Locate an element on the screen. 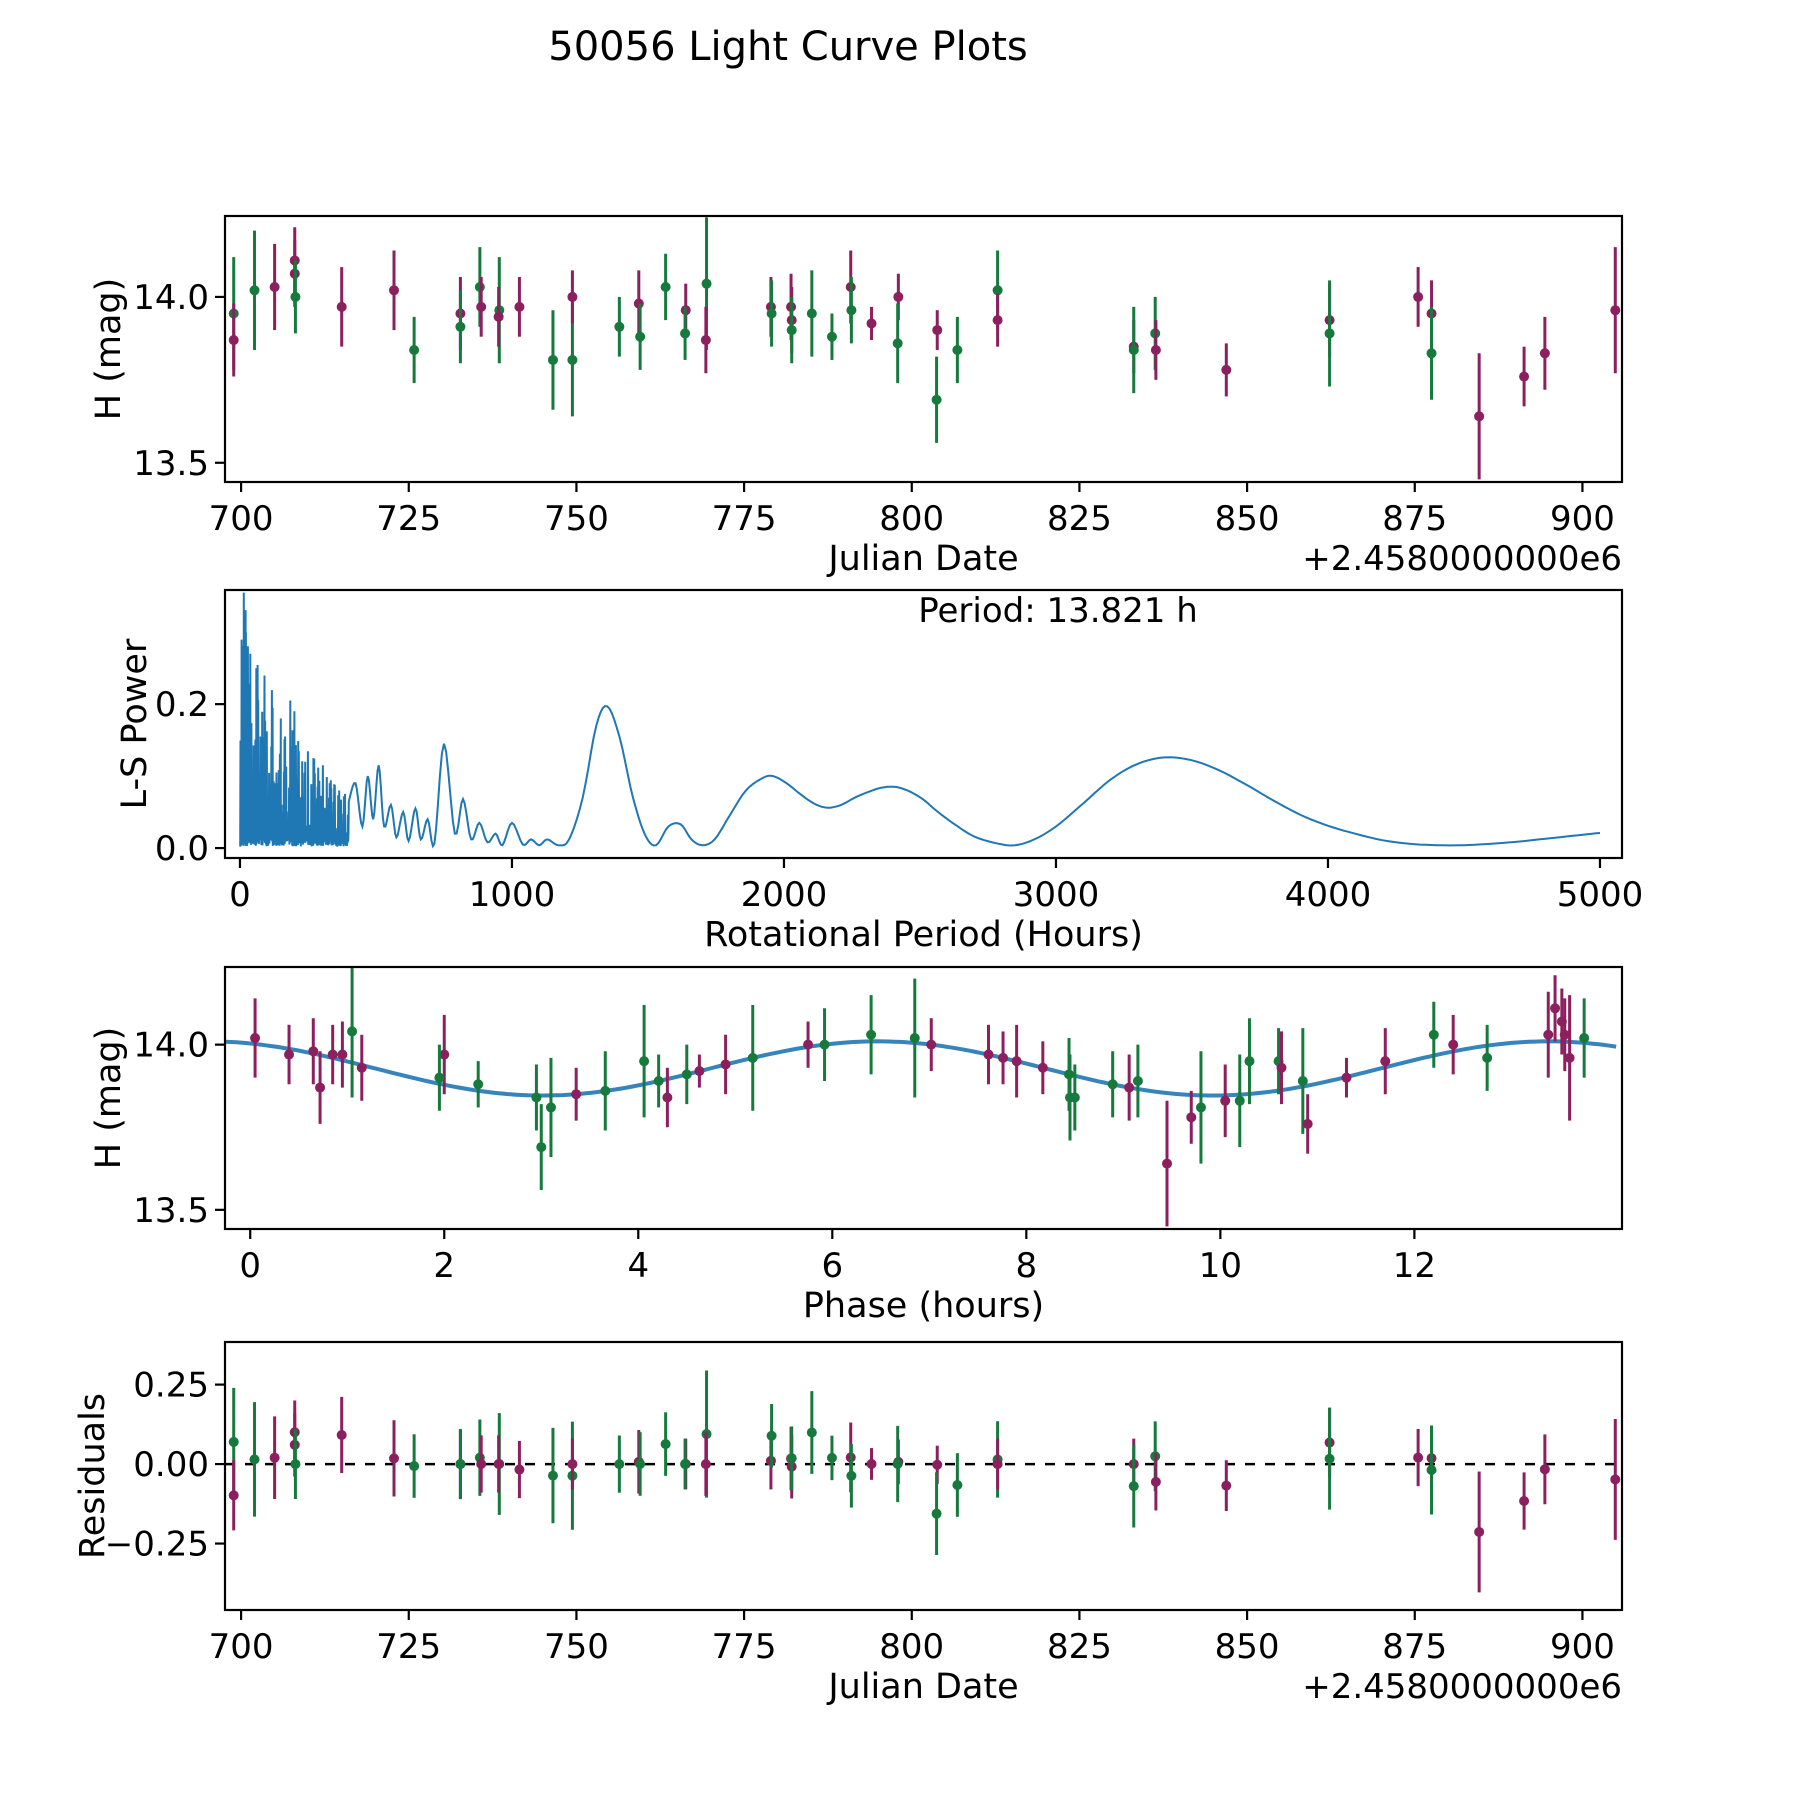 Image resolution: width=1800 pixels, height=1800 pixels. residuals-y-tick-label: 0.00 is located at coordinates (171, 1465).